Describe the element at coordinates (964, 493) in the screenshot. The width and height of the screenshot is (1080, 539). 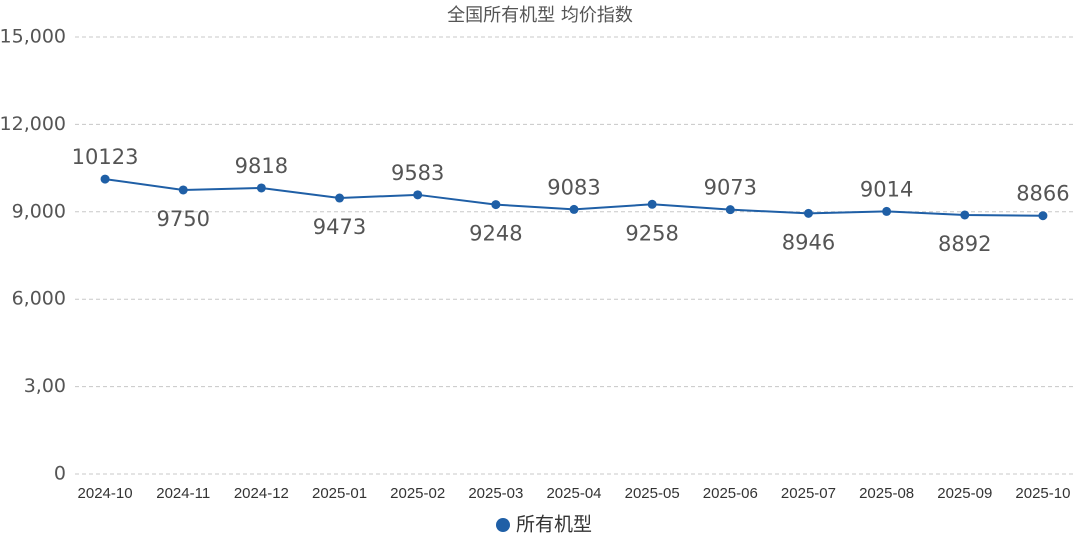
I see `x-tick-label: 2025-09` at that location.